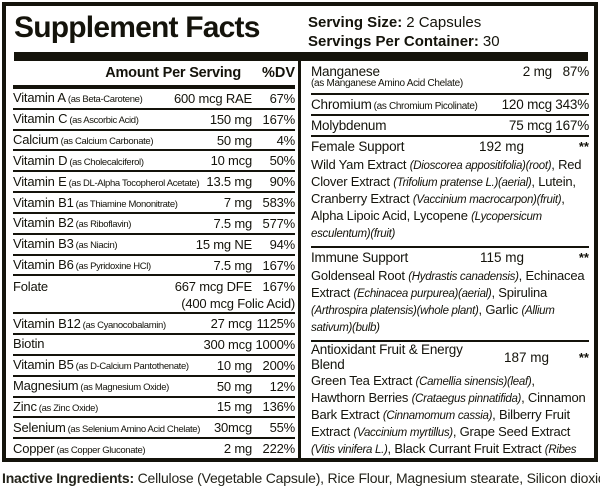 The width and height of the screenshot is (600, 489). I want to click on nutrient-label: Biotin, so click(107, 344).